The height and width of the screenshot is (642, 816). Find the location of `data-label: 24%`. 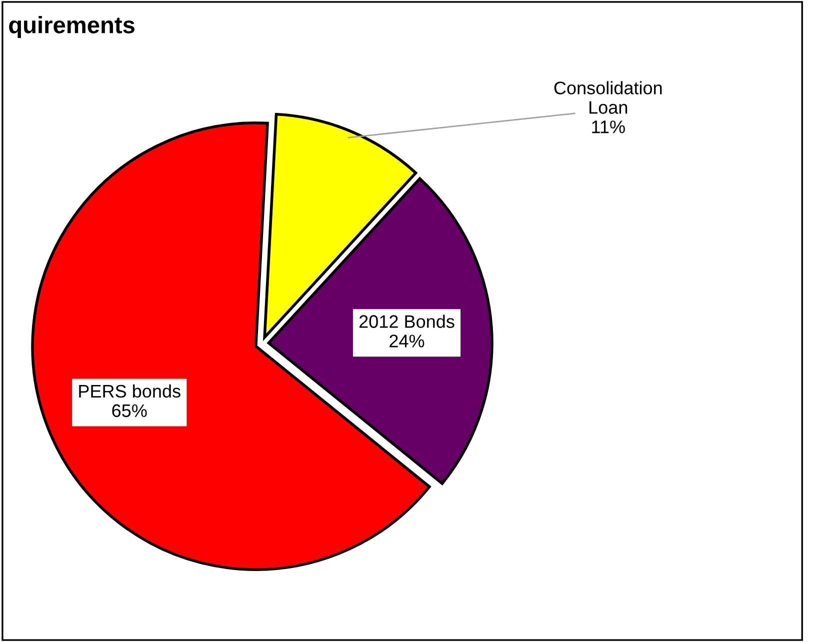

data-label: 24% is located at coordinates (407, 341).